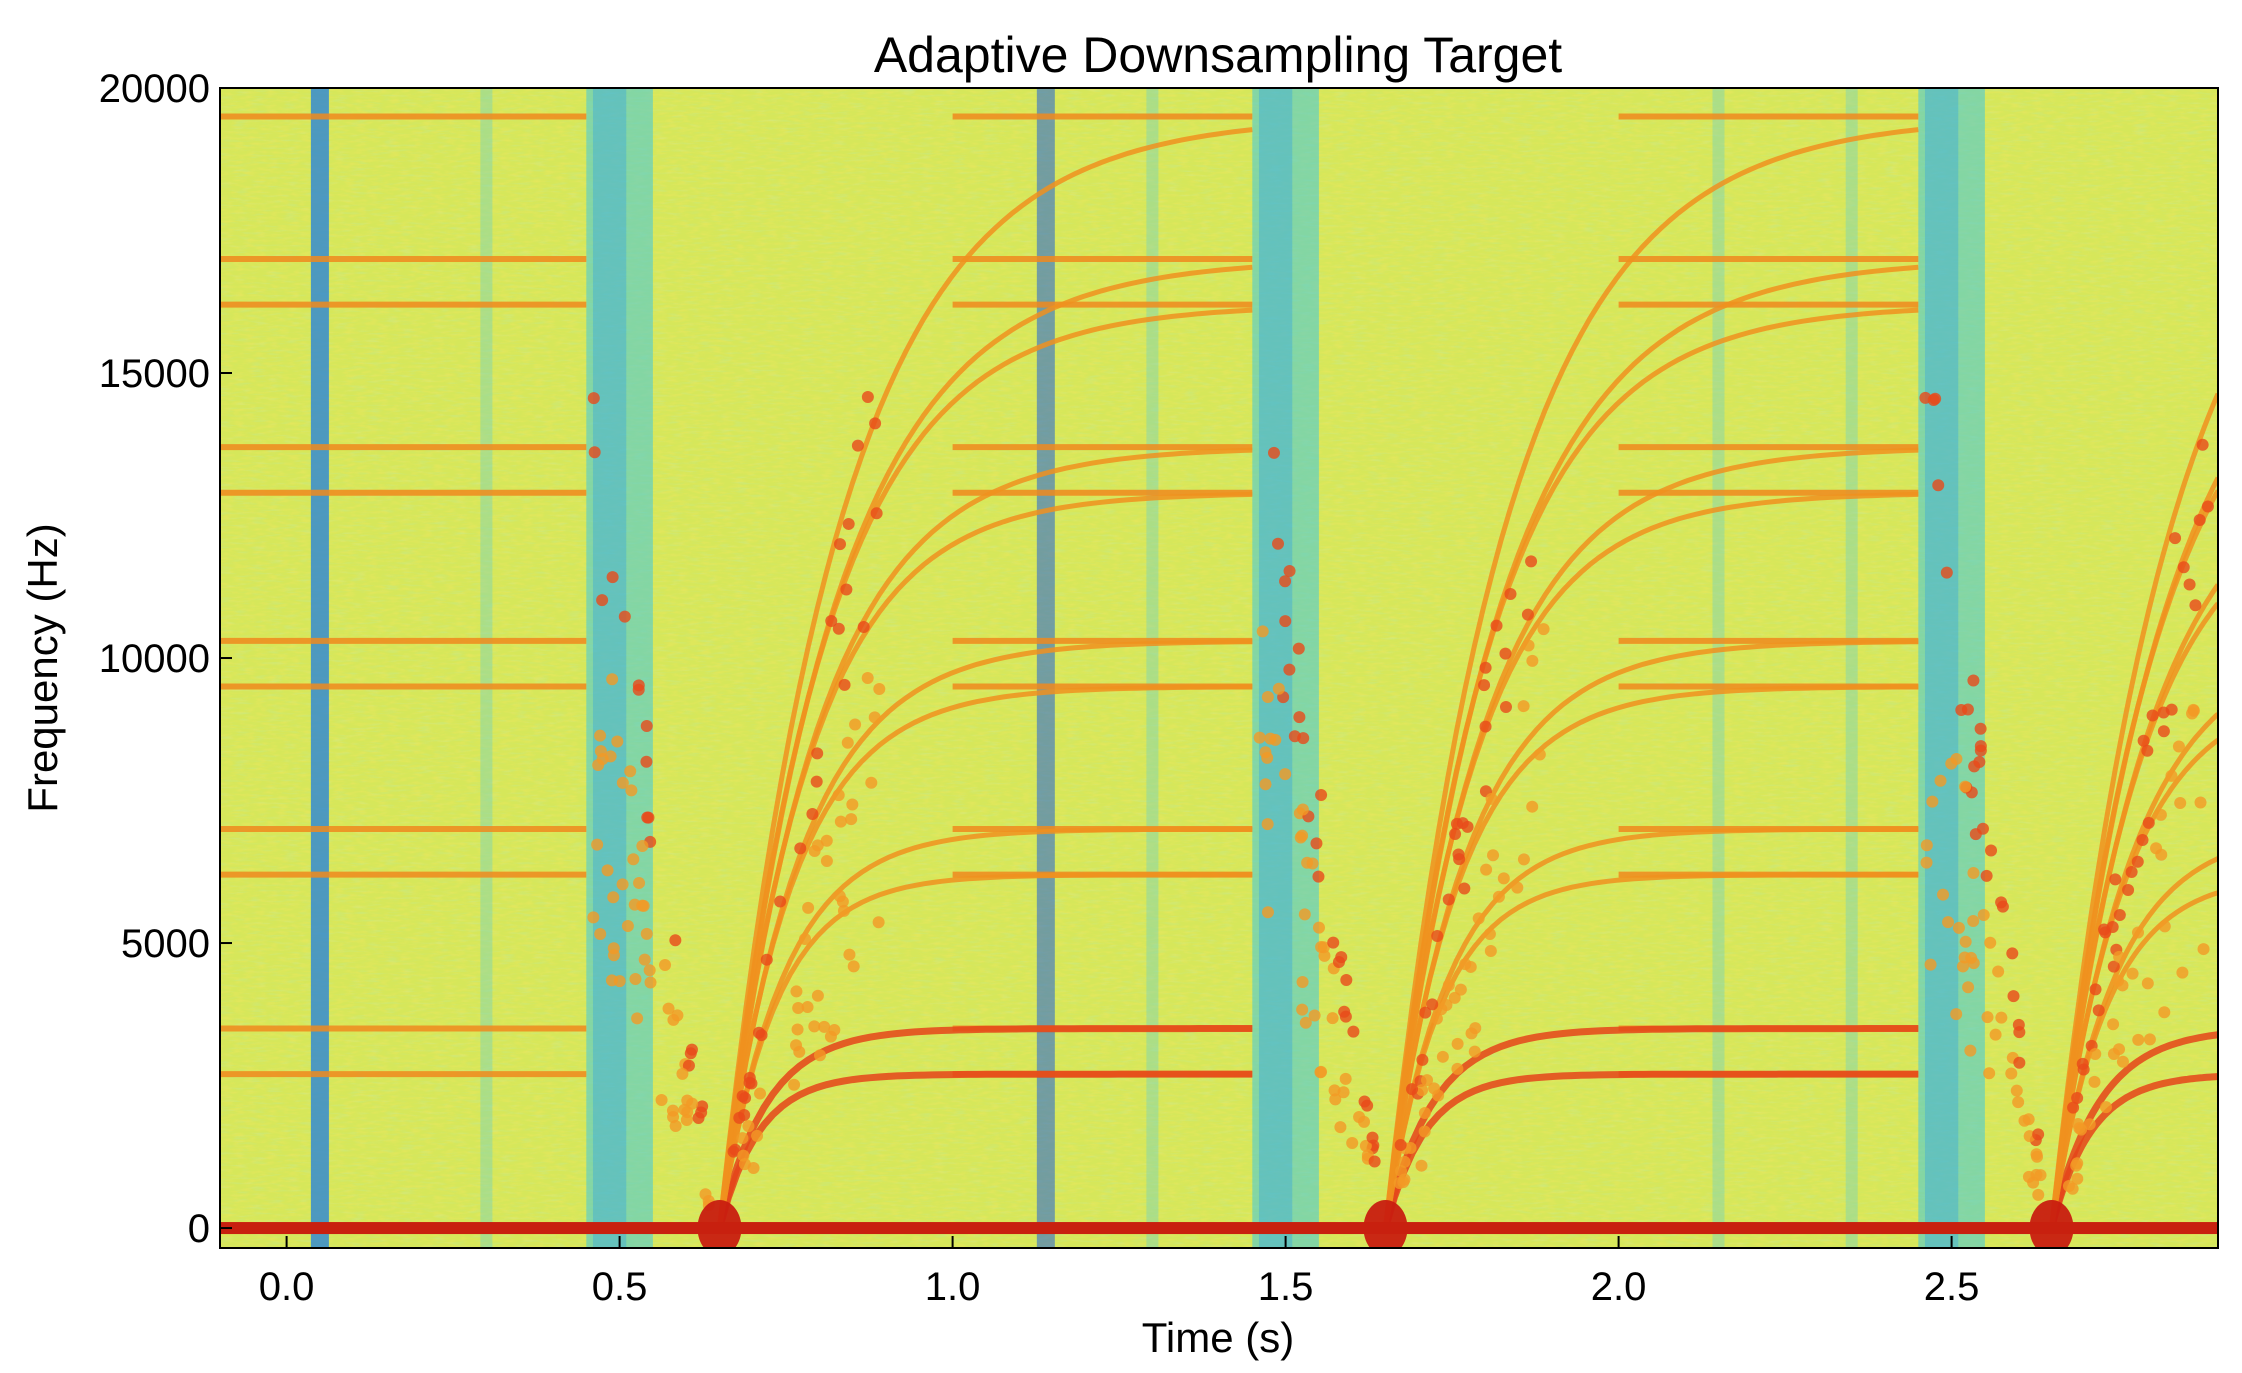 The width and height of the screenshot is (2242, 1373). What do you see at coordinates (620, 1287) in the screenshot?
I see `x-tick-label: 0.5` at bounding box center [620, 1287].